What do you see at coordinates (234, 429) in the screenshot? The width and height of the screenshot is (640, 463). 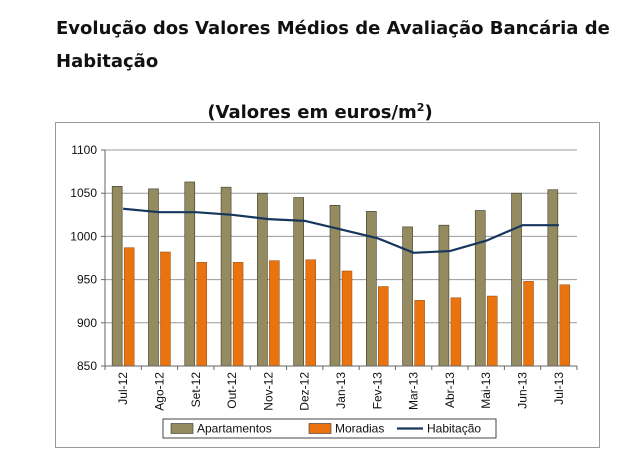 I see `legend-label-apartamentos: Apartamentos` at bounding box center [234, 429].